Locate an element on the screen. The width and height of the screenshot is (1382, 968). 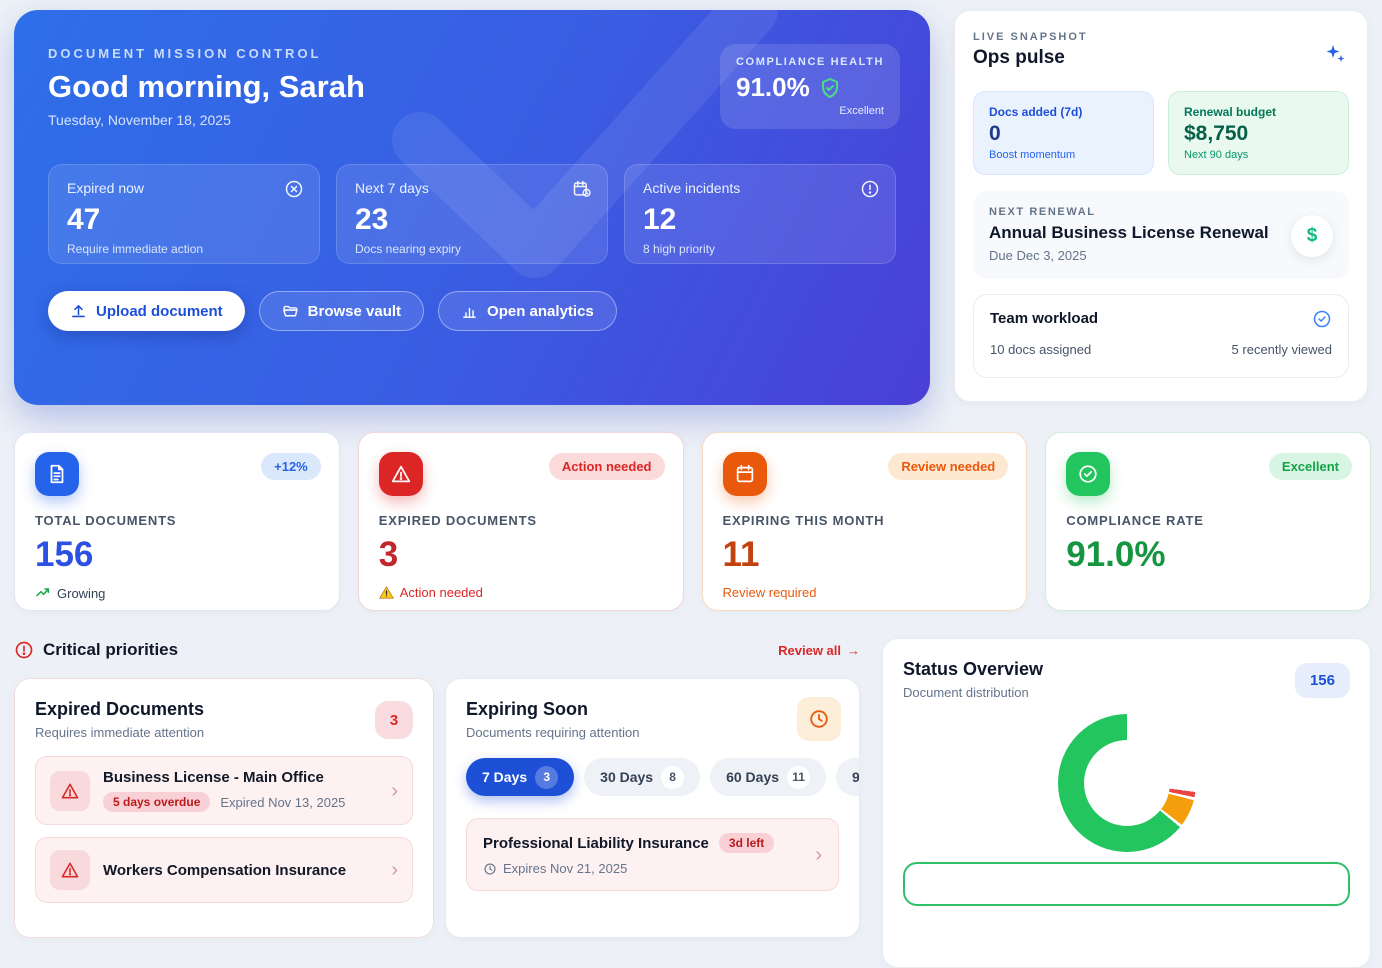
hero-kicker: DOCUMENT MISSION CONTROL is located at coordinates (185, 53).